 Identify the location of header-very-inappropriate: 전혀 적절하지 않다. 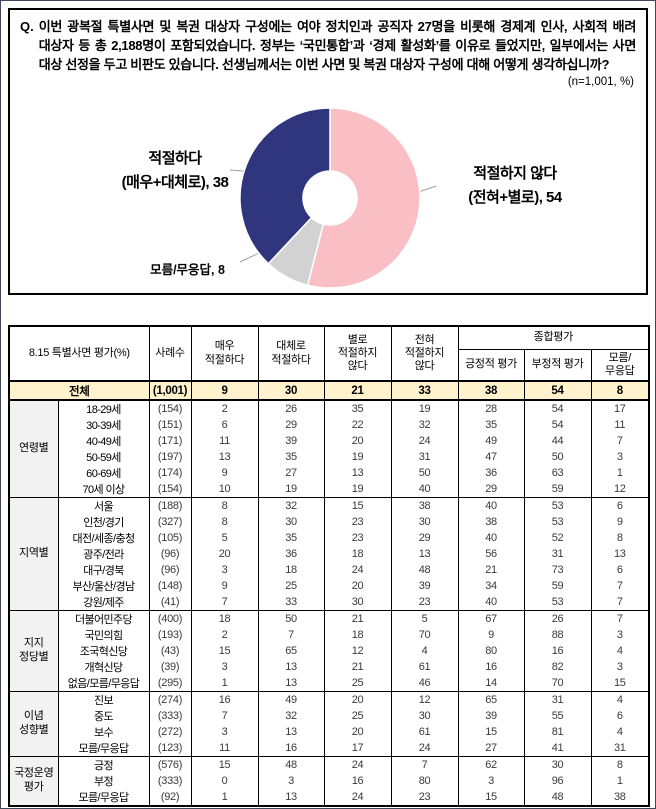
(424, 353).